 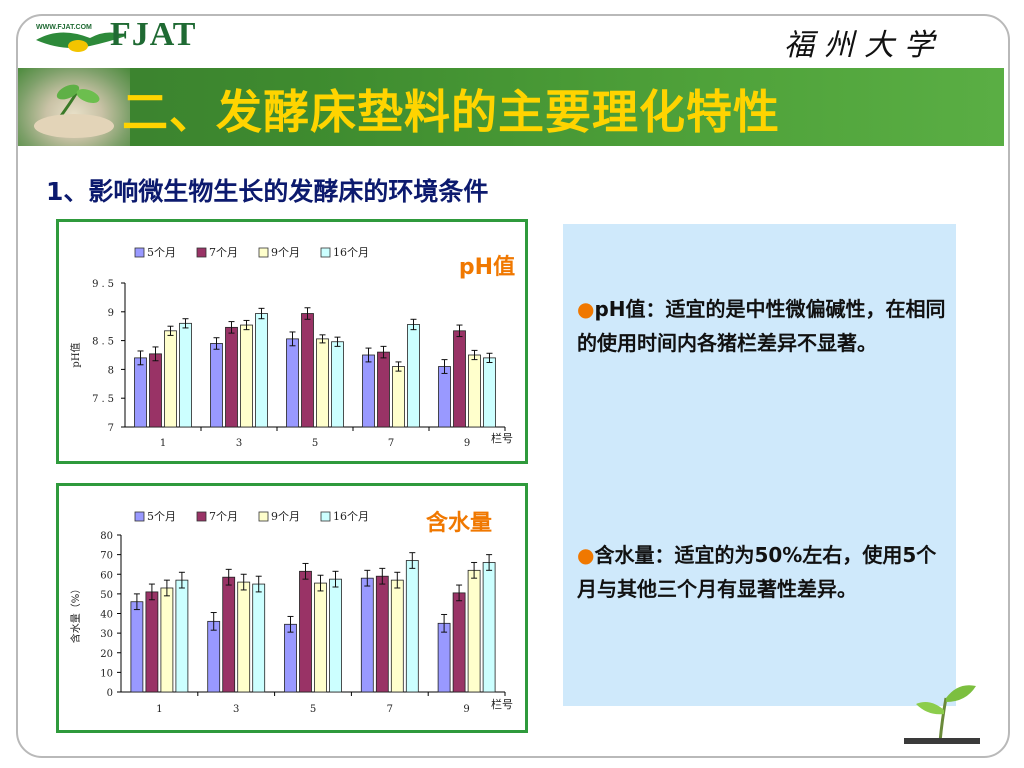 What do you see at coordinates (110, 693) in the screenshot?
I see `y-tick-label: 0` at bounding box center [110, 693].